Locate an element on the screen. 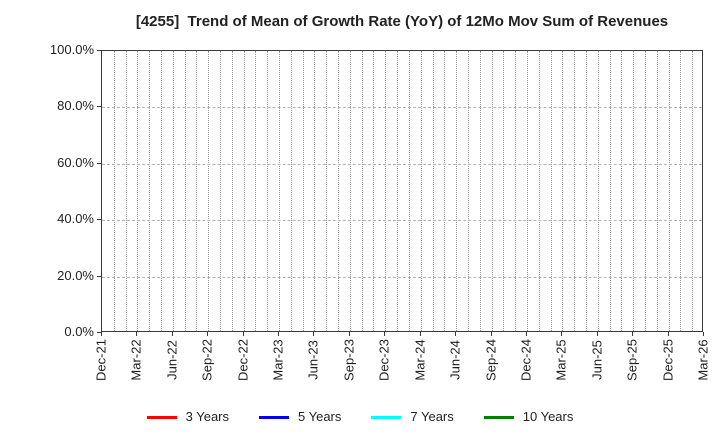 Image resolution: width=720 pixels, height=440 pixels. legend-label: 7 Years is located at coordinates (432, 416).